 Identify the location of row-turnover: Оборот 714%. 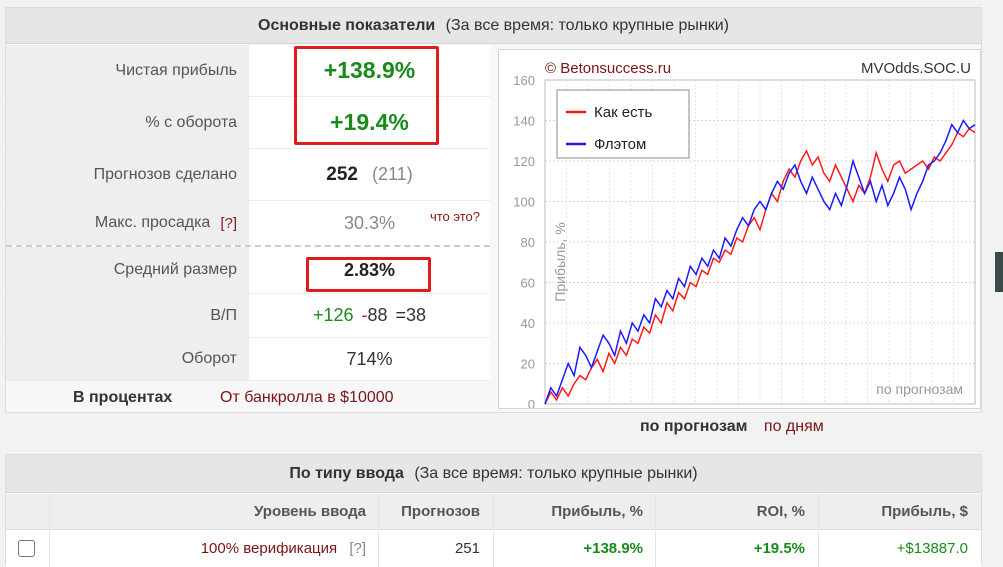
(248, 359).